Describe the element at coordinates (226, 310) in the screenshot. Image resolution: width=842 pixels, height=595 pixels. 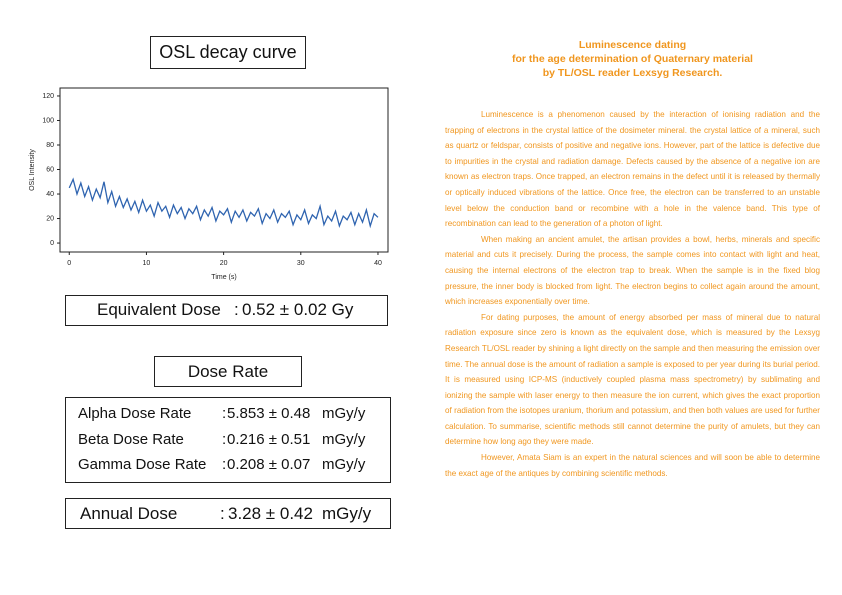
I see `equivalent-dose-box: Equivalent Dose : 0.52 ± 0.02 Gy` at that location.